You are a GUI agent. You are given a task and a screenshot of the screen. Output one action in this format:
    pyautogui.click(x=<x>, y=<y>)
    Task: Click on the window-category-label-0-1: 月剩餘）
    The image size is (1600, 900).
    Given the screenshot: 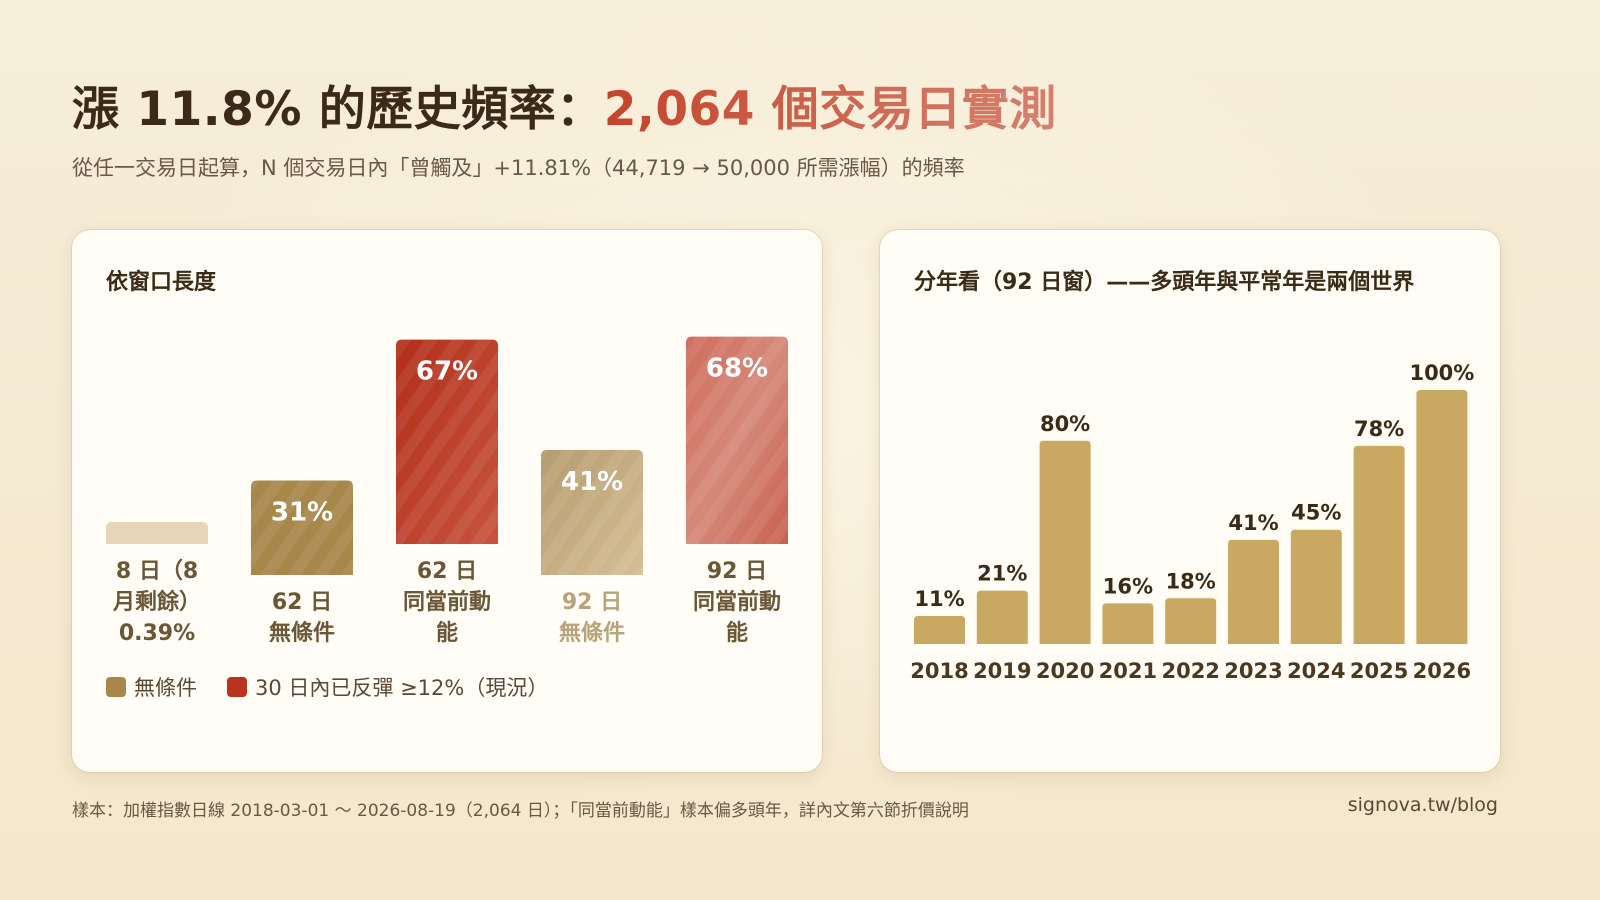 What is the action you would take?
    pyautogui.click(x=156, y=602)
    